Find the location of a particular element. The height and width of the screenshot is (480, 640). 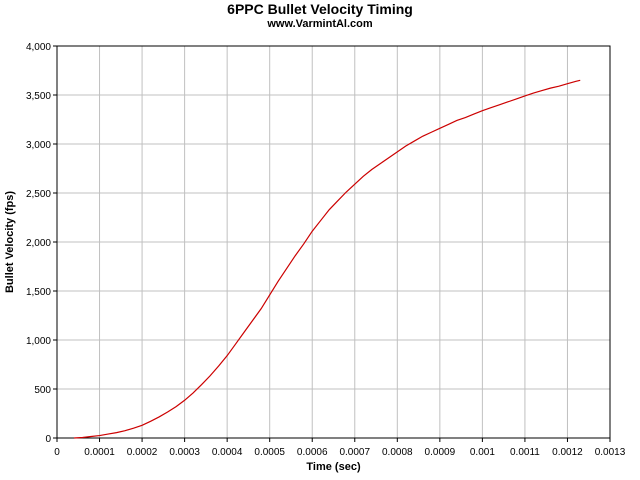

y-tick-label: 500 is located at coordinates (42, 390).